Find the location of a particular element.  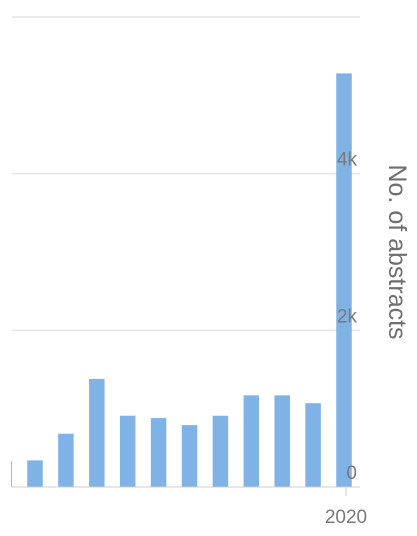

y-axis-title: No. of abstracts is located at coordinates (397, 251).